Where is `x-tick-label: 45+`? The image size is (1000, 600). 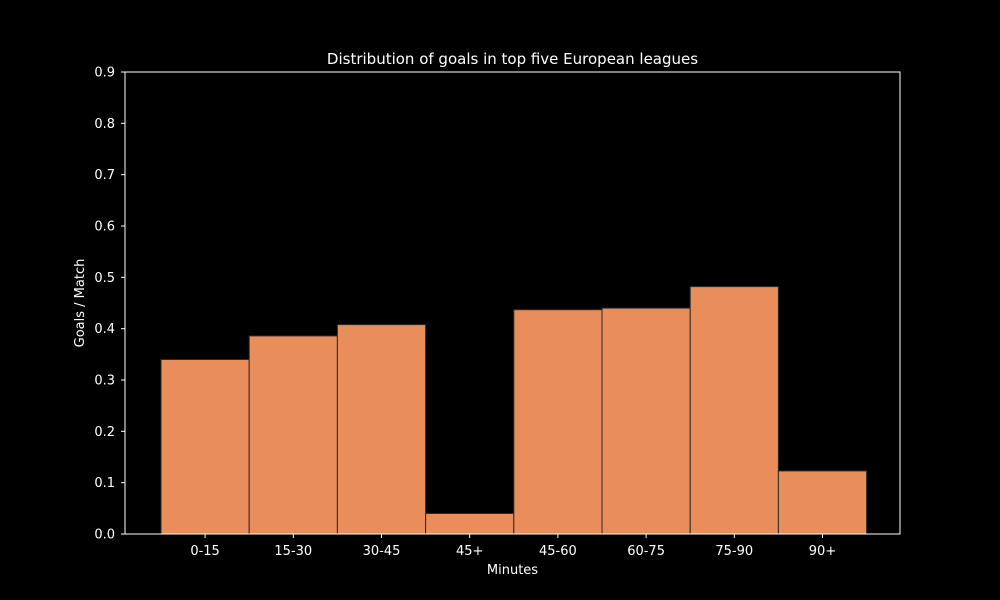 x-tick-label: 45+ is located at coordinates (469, 551).